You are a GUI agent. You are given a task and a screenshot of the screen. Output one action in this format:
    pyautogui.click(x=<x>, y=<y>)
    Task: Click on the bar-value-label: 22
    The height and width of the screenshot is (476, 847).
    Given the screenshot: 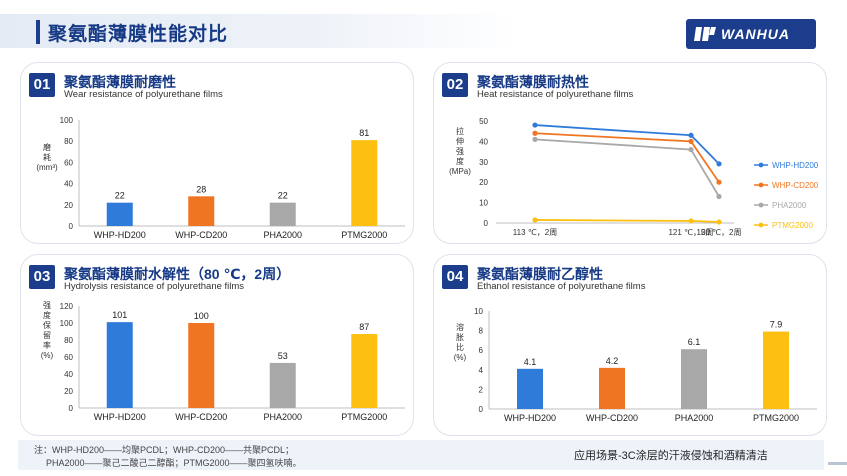 What is the action you would take?
    pyautogui.click(x=283, y=196)
    